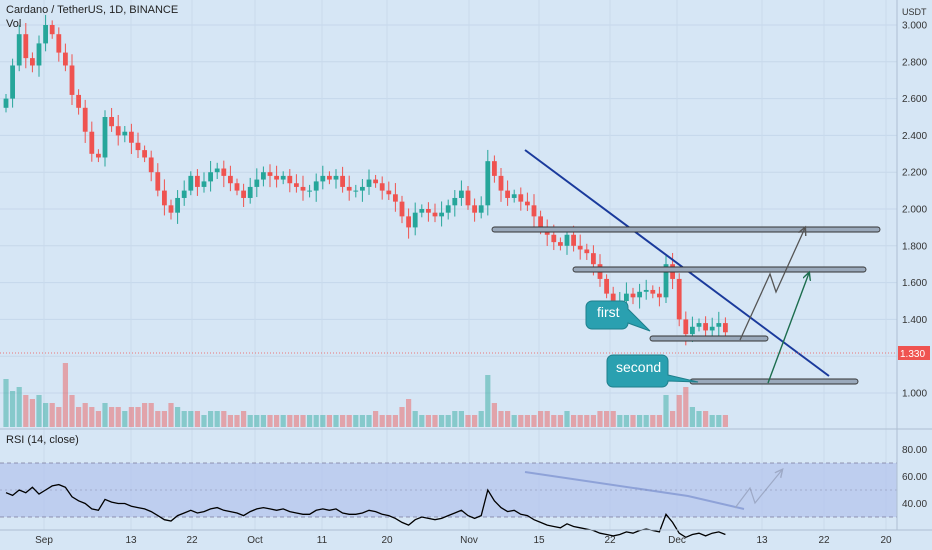  Describe the element at coordinates (824, 540) in the screenshot. I see `time-tick-11: 22` at that location.